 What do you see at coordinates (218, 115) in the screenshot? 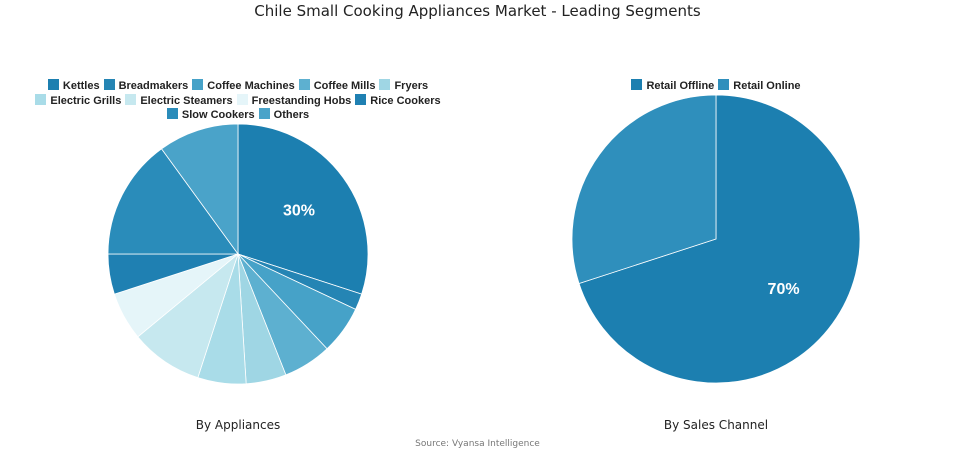
I see `legend-label: Slow Cookers` at bounding box center [218, 115].